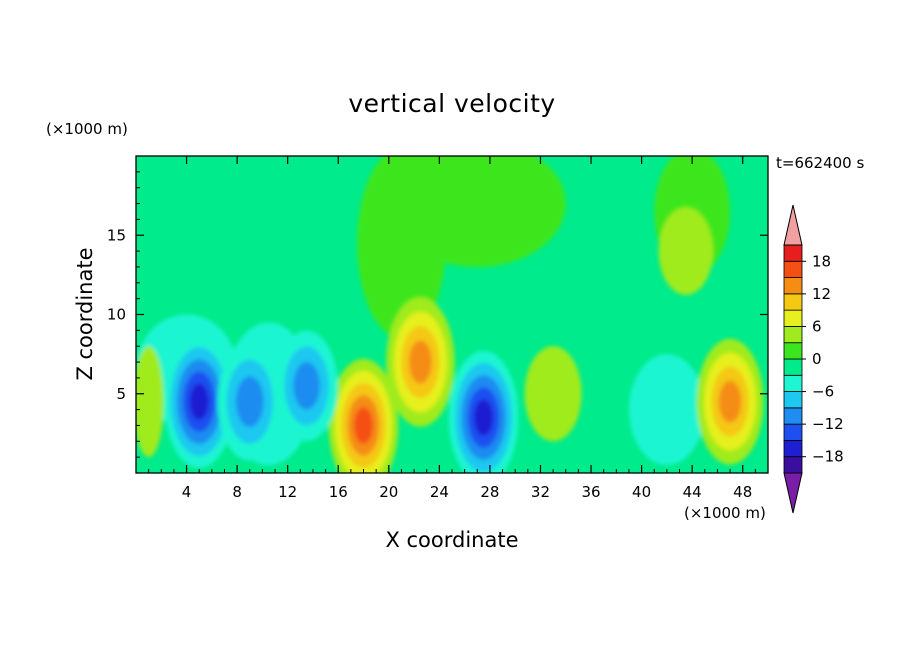 This screenshot has width=904, height=654. What do you see at coordinates (451, 540) in the screenshot?
I see `x-axis-label: X coordinate` at bounding box center [451, 540].